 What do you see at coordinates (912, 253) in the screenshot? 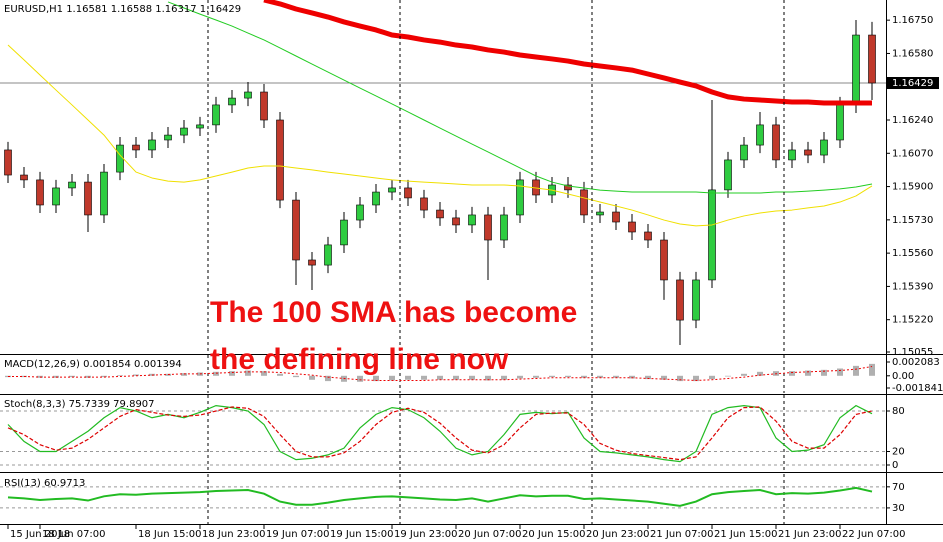
I see `y-tick-label: 1.15560` at bounding box center [912, 253].